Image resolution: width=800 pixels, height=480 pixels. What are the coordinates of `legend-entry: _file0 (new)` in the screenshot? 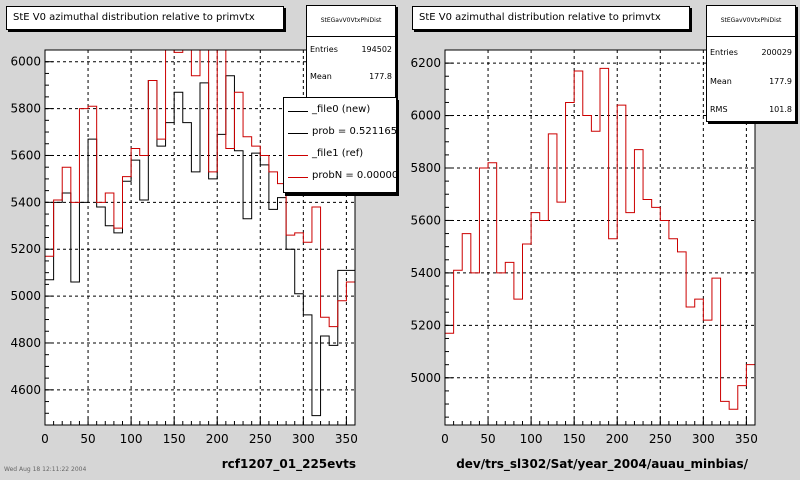 It's located at (341, 109).